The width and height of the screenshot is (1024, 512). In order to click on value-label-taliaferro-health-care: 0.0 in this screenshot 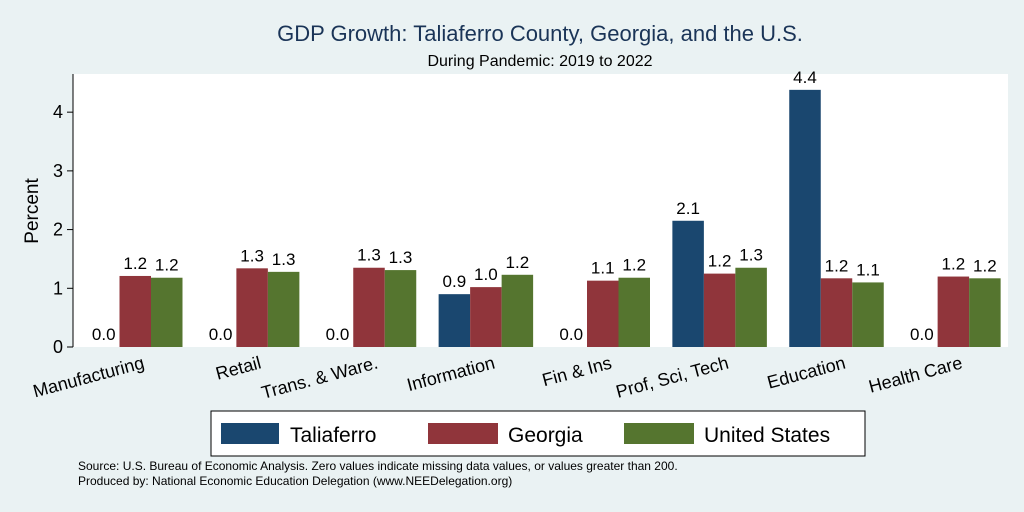, I will do `click(922, 334)`.